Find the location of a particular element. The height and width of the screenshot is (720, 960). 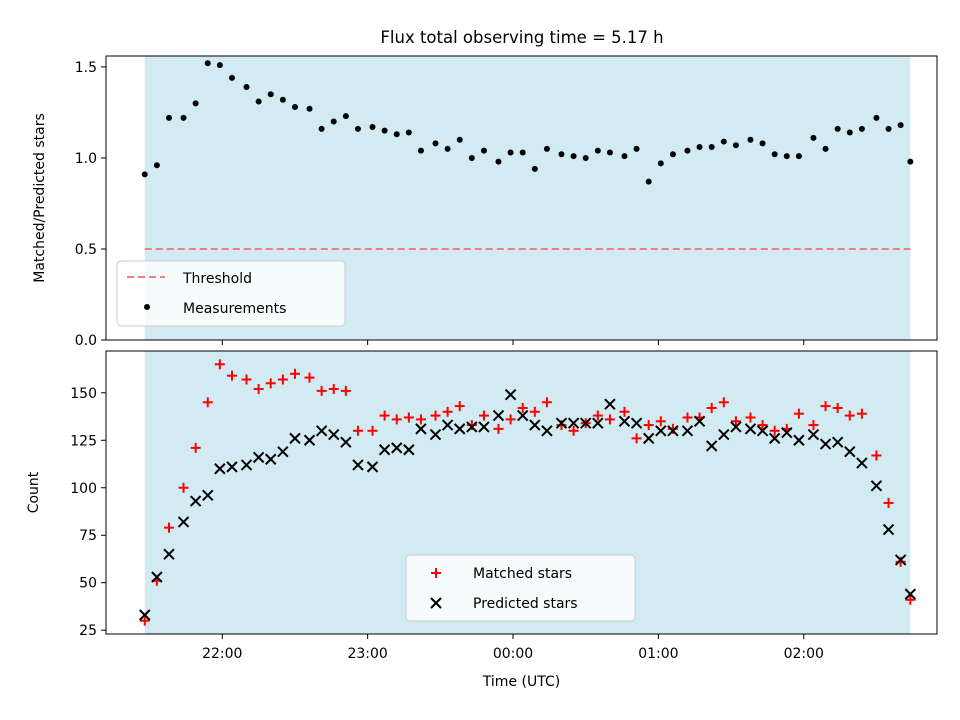

y-tick-label: 75 is located at coordinates (88, 536).